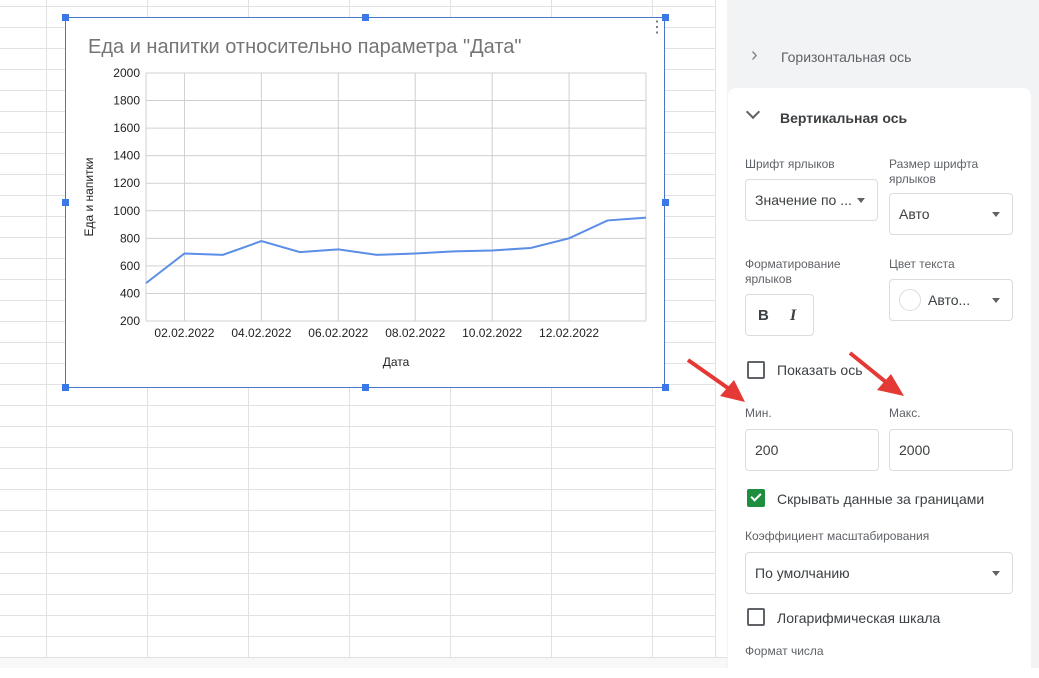 The width and height of the screenshot is (1039, 678). Describe the element at coordinates (914, 214) in the screenshot. I see `dropdown-value: Авто` at that location.